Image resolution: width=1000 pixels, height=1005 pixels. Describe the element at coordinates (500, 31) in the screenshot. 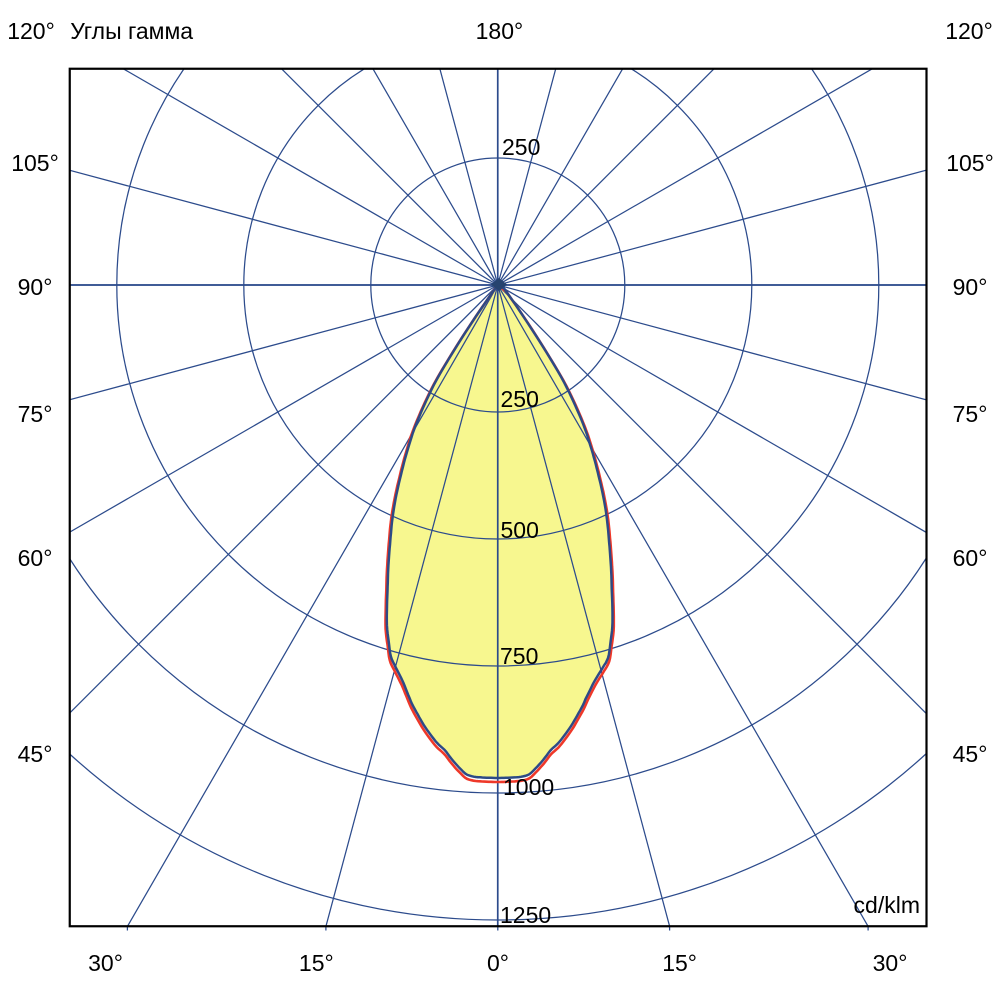

I see `svg-text: 180°` at that location.